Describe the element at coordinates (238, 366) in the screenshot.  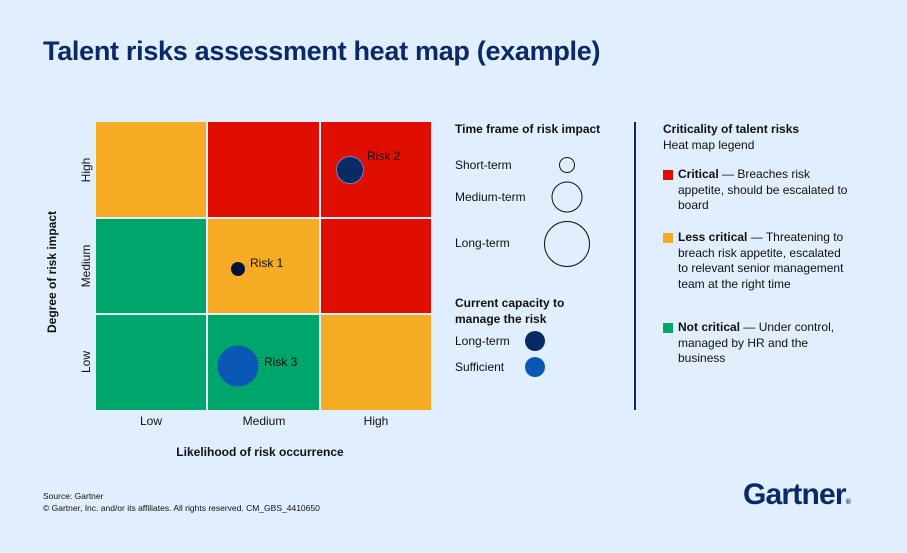
I see `risk-3-bubble` at that location.